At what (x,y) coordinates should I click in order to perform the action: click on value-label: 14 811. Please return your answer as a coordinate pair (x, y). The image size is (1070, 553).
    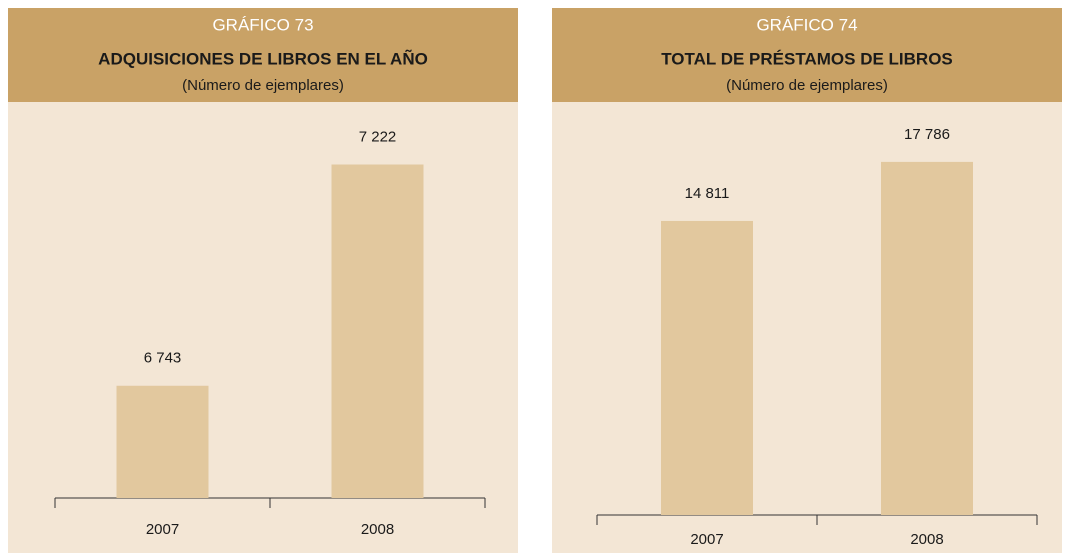
    Looking at the image, I should click on (707, 193).